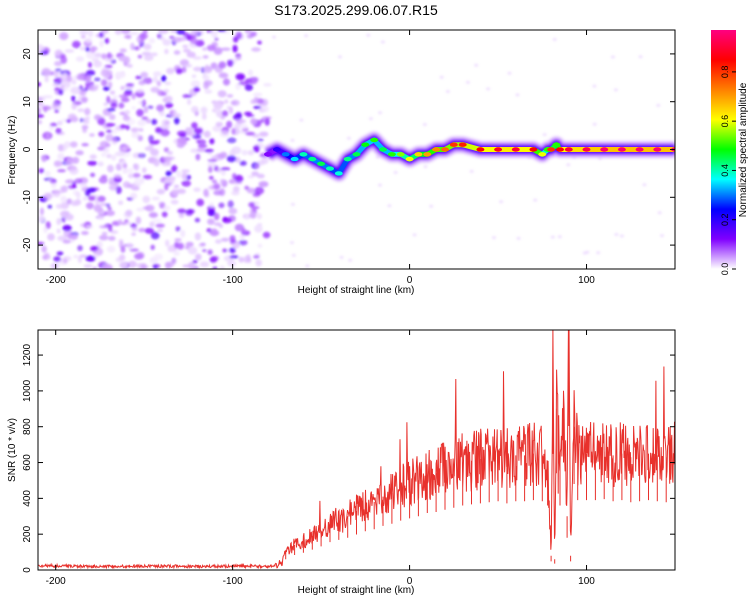  Describe the element at coordinates (27, 355) in the screenshot. I see `snr-y-tick-label: 1200` at that location.